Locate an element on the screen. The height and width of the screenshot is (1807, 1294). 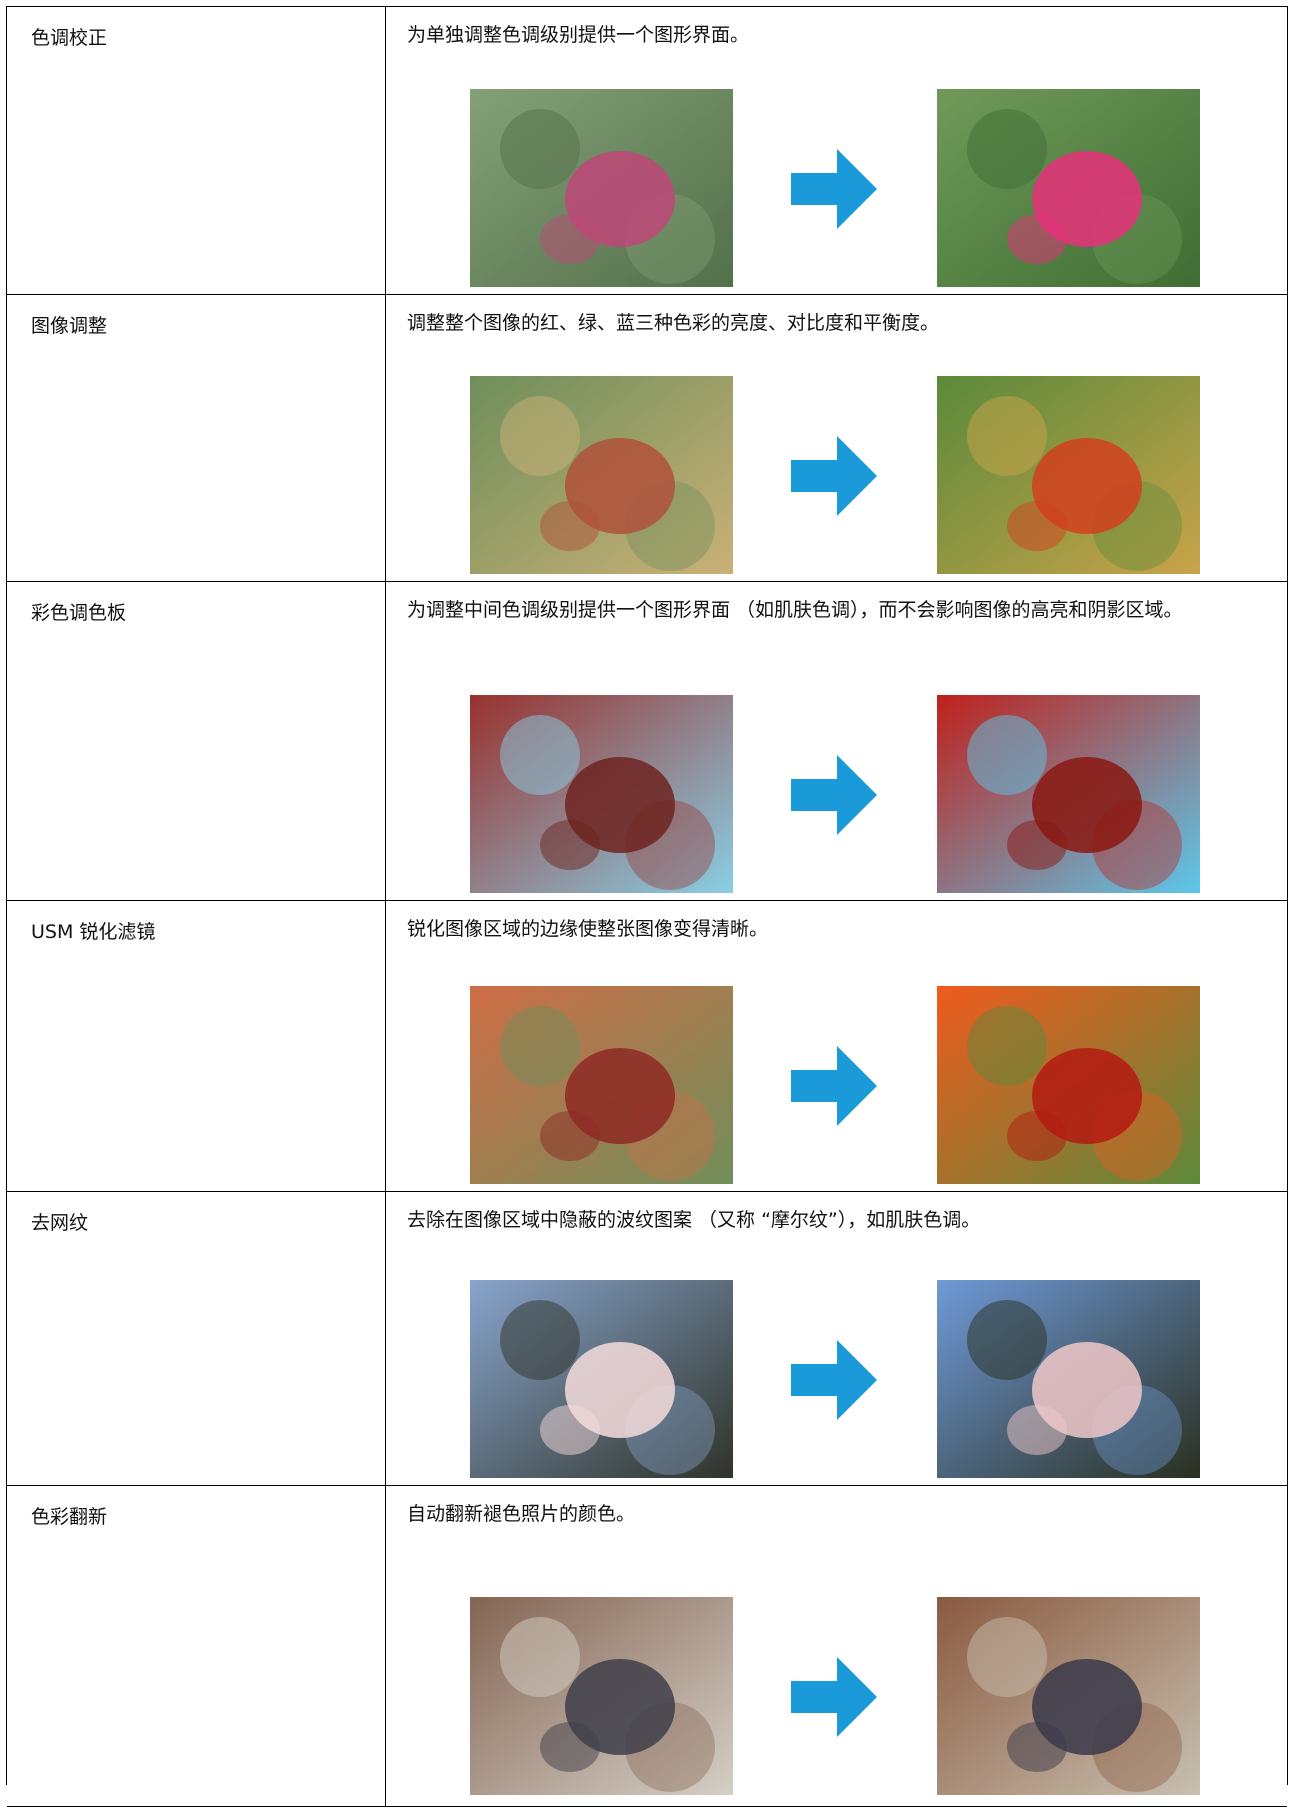
feature-description: 调整整个图像的红、绿、蓝三种色彩的亮度、对比度和平衡度。 is located at coordinates (673, 323).